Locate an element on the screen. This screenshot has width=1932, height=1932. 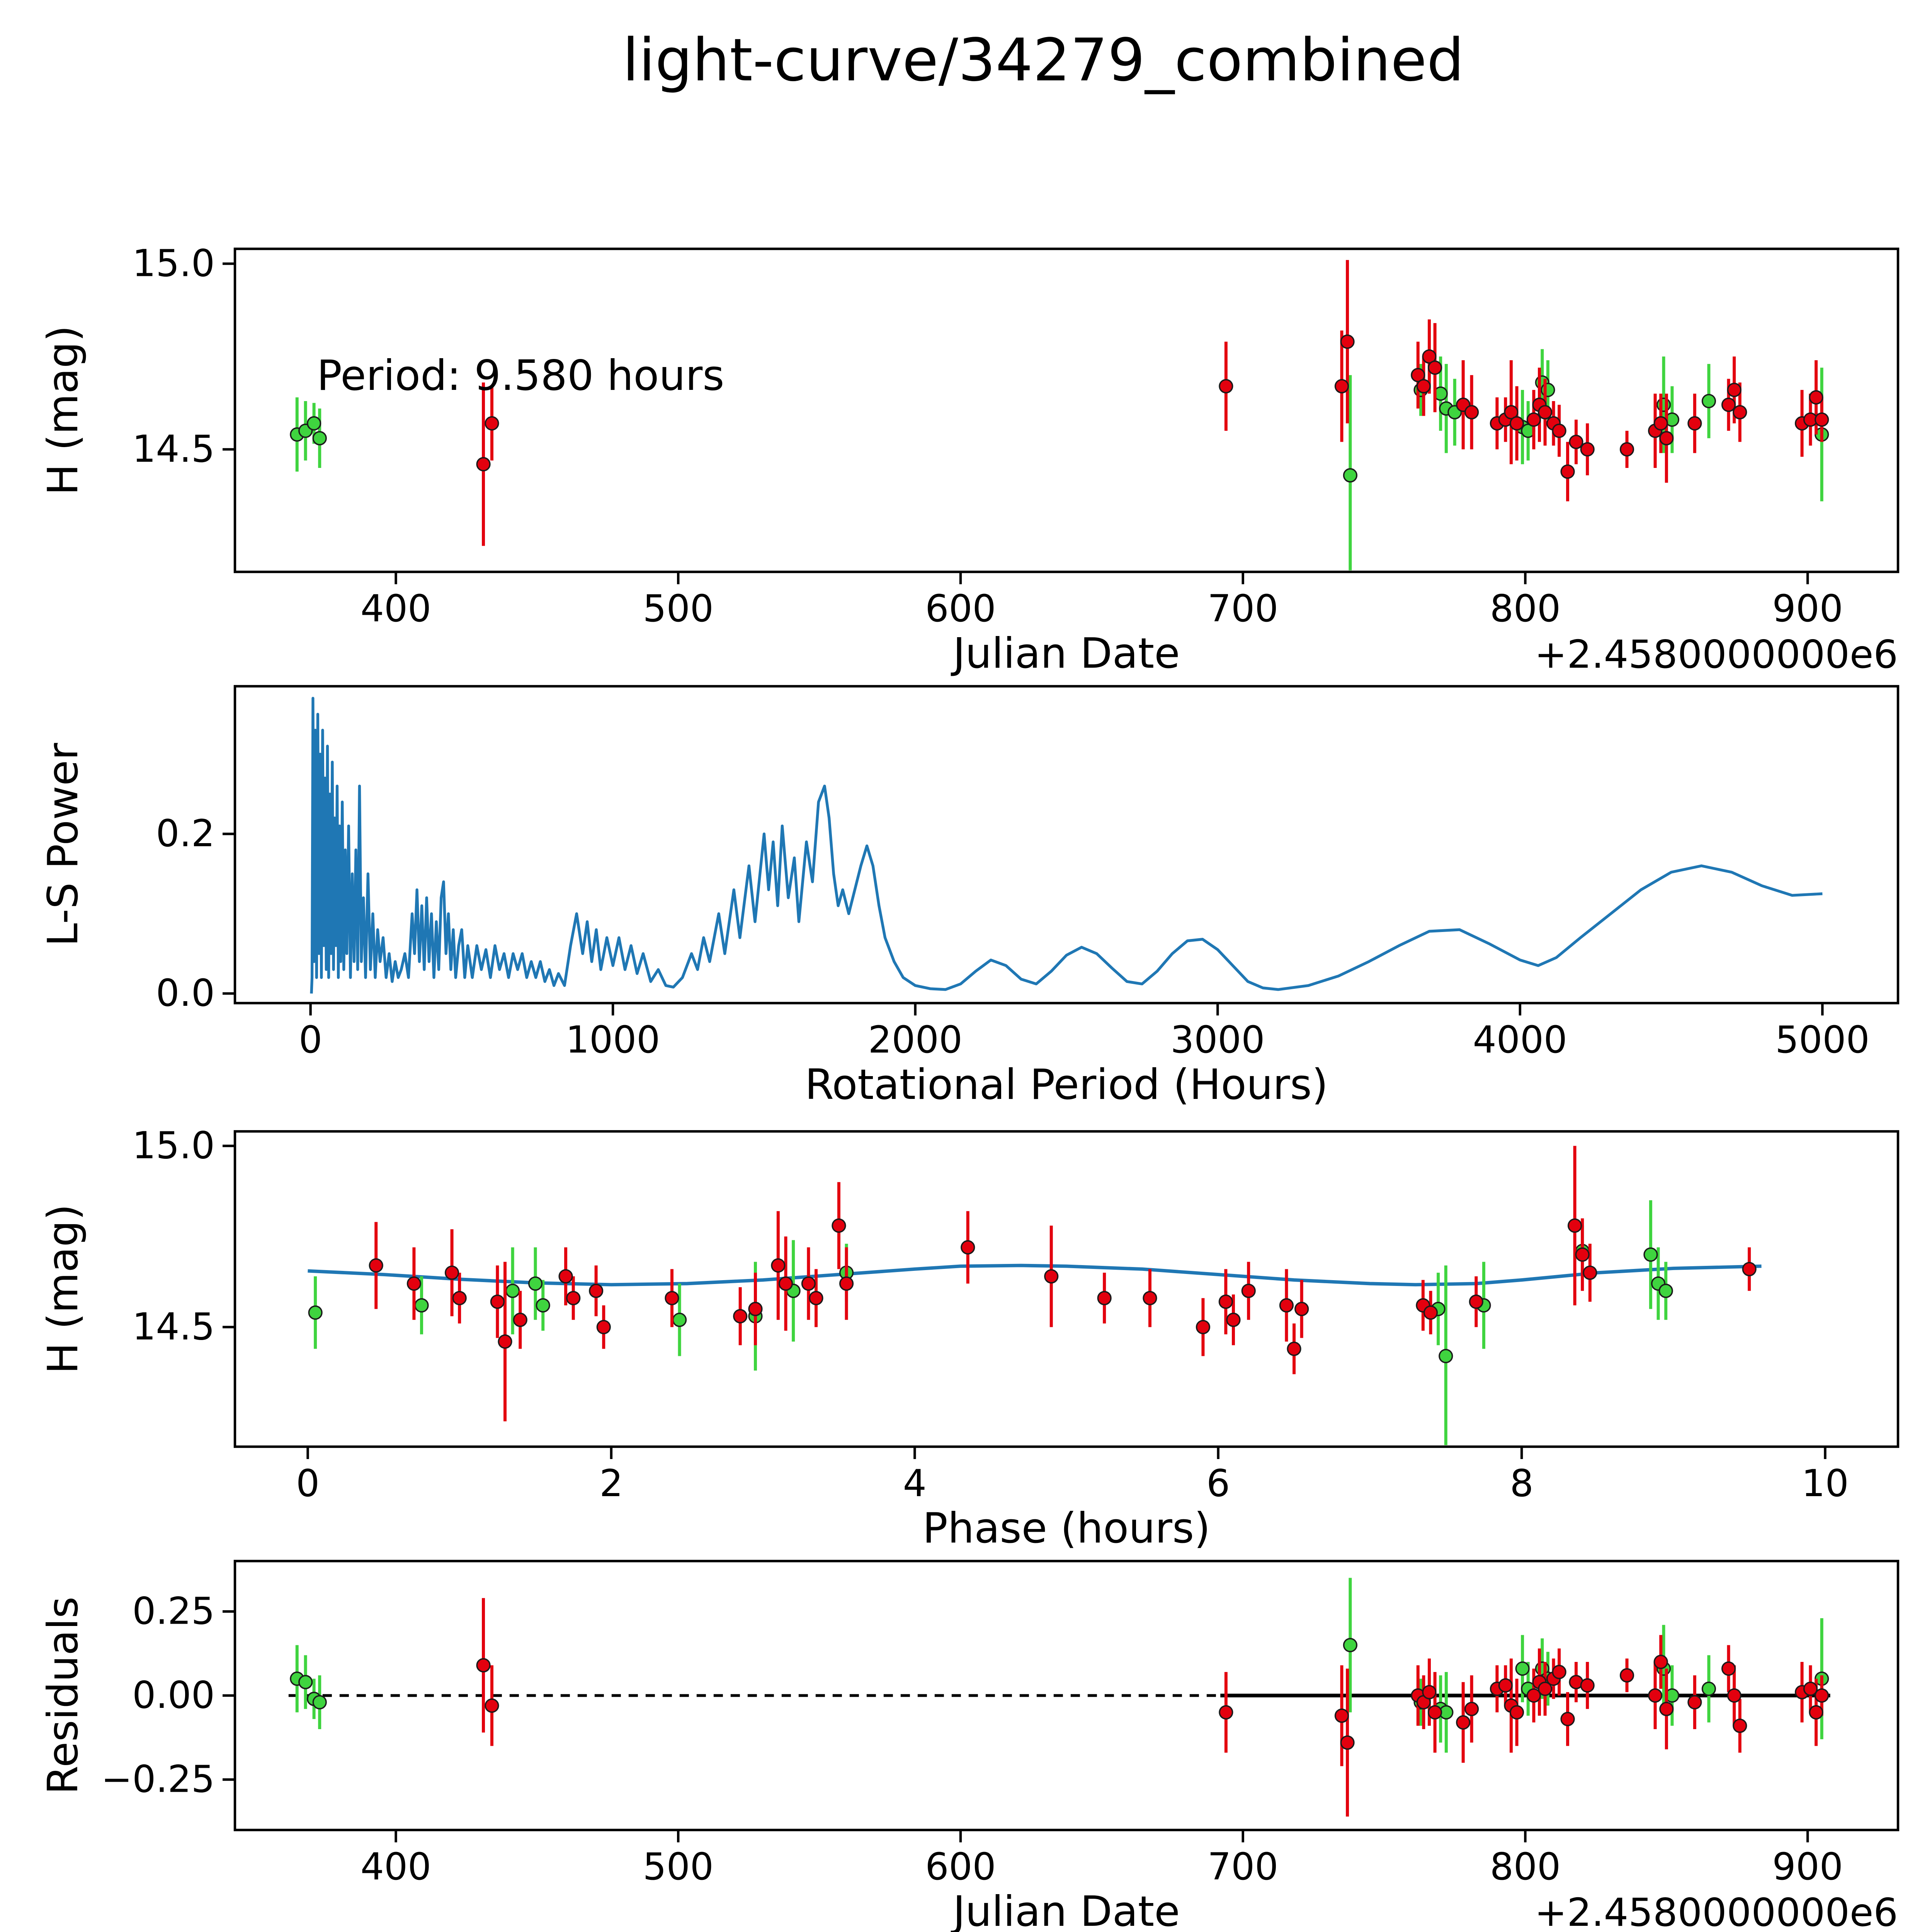
x-axis-label: Julian Date is located at coordinates (1065, 653).